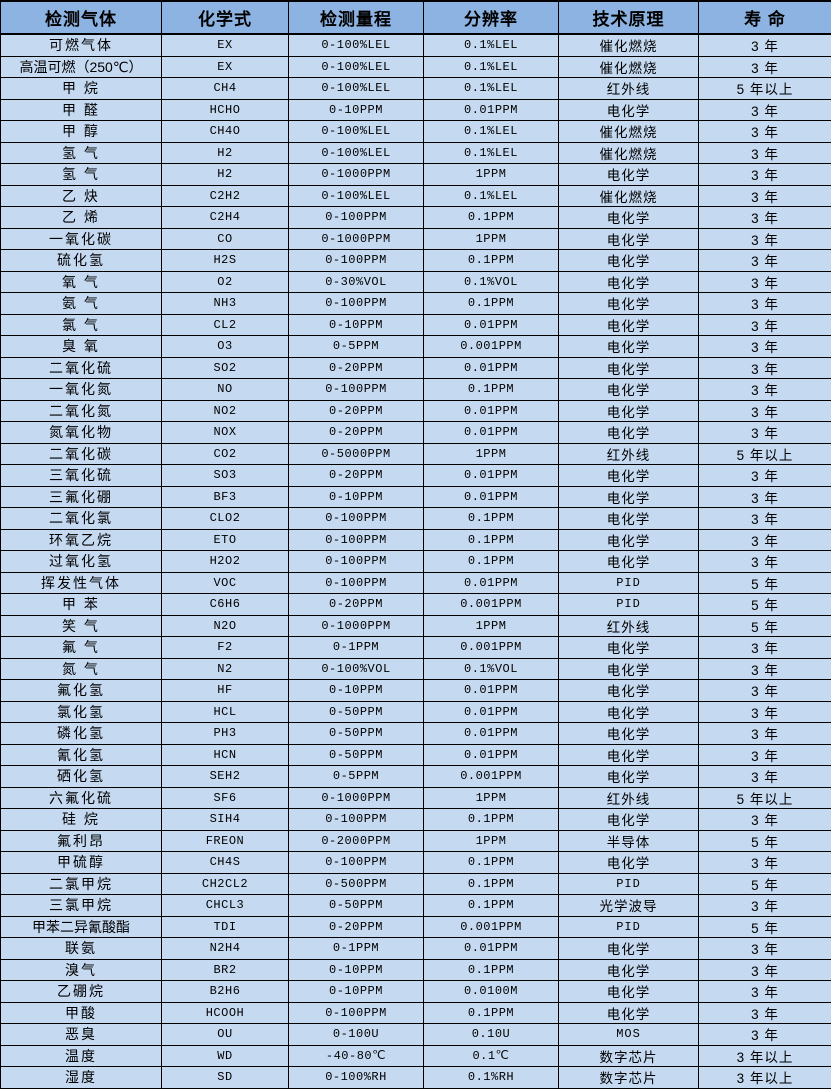 The image size is (831, 1089). What do you see at coordinates (225, 239) in the screenshot?
I see `cell-formula: CO` at bounding box center [225, 239].